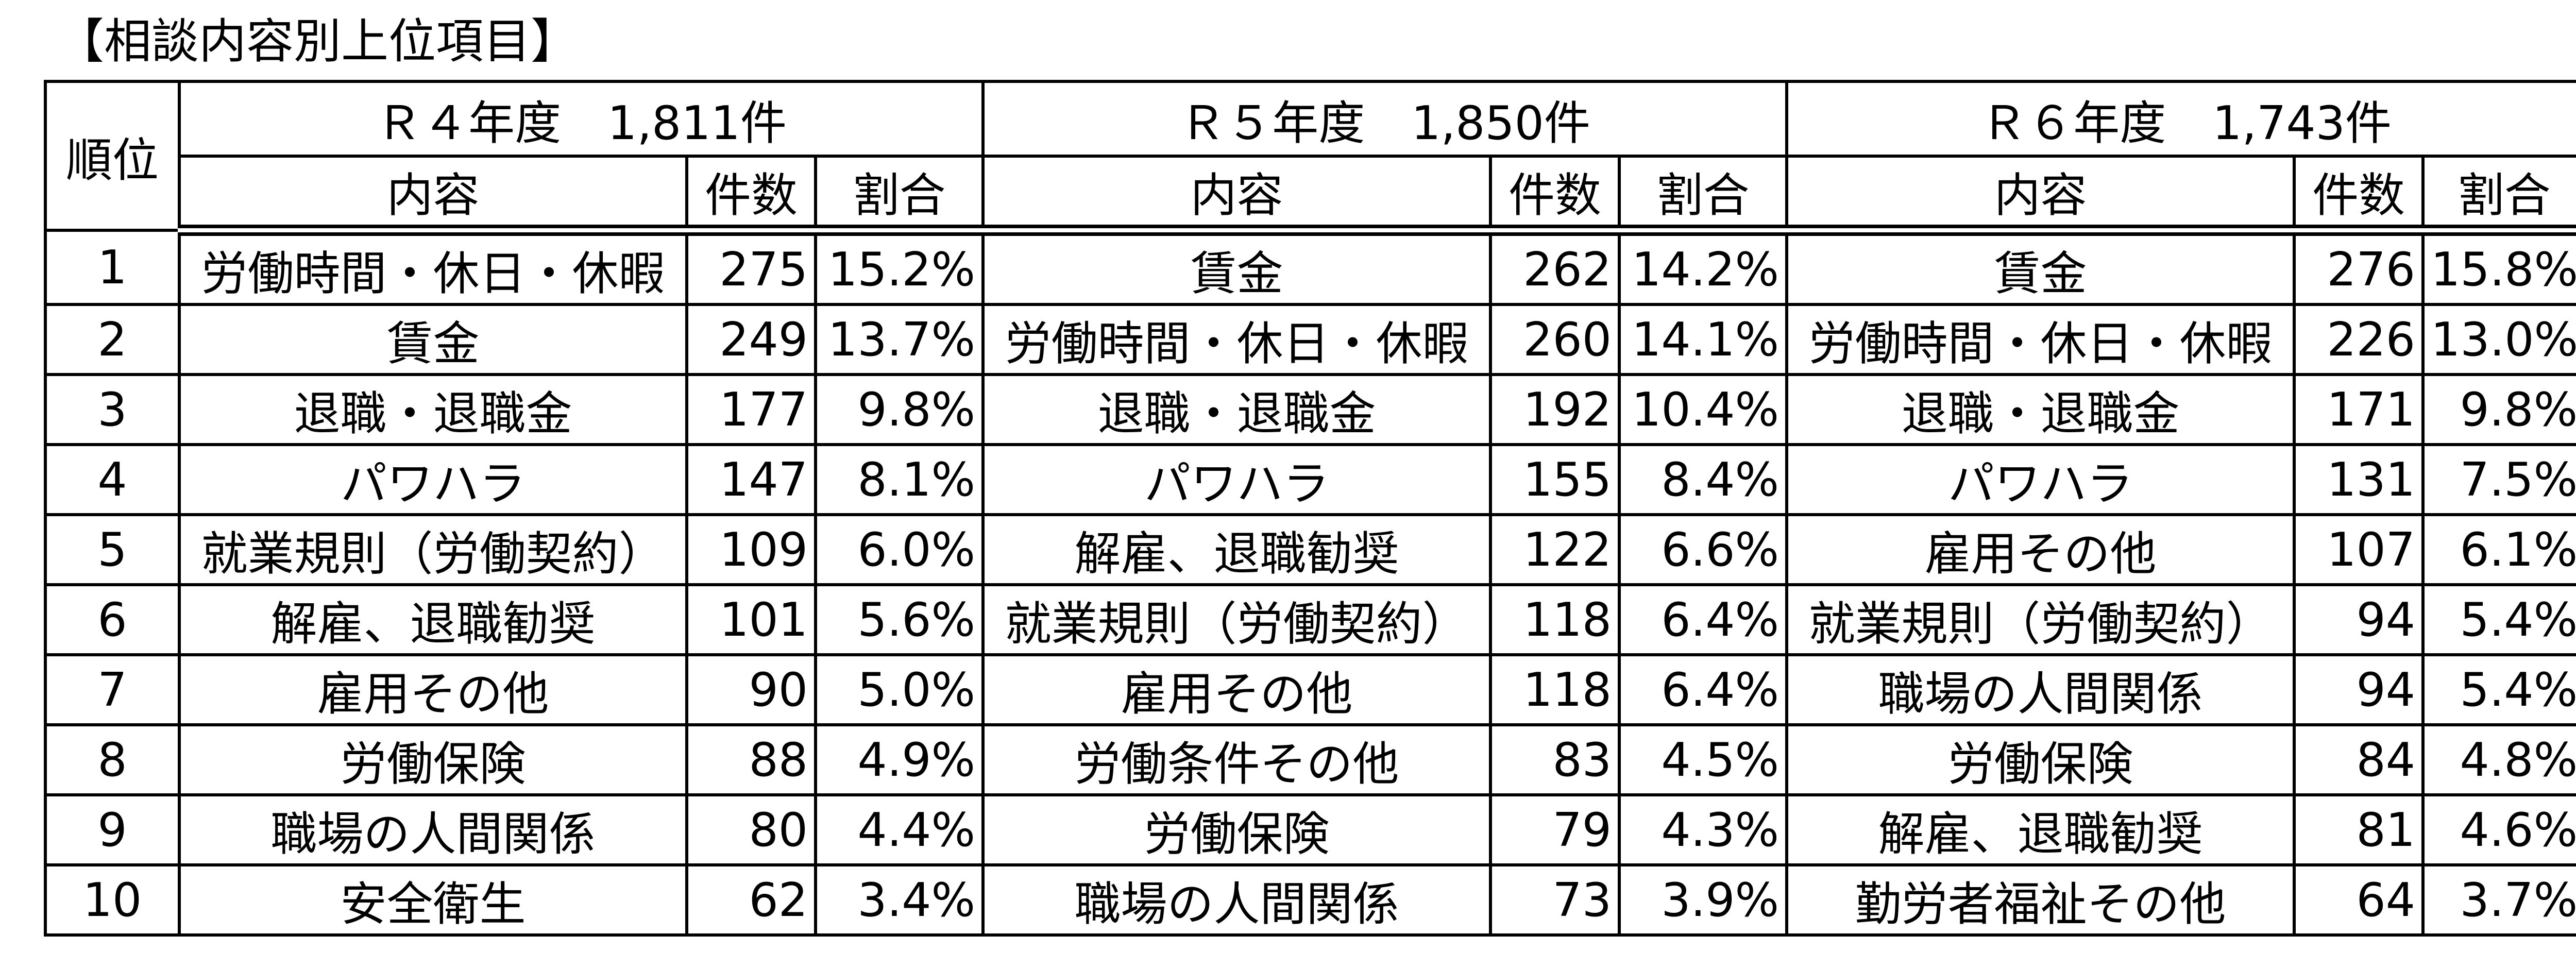 The width and height of the screenshot is (2576, 969). Describe the element at coordinates (751, 409) in the screenshot. I see `count-cell-r4: 177` at that location.